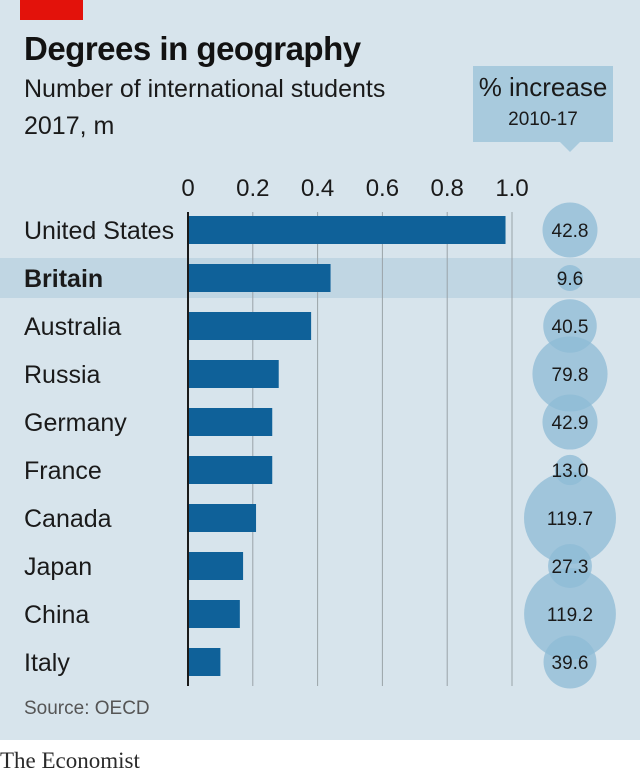 The height and width of the screenshot is (778, 640). I want to click on increase-value-label: 39.6, so click(570, 663).